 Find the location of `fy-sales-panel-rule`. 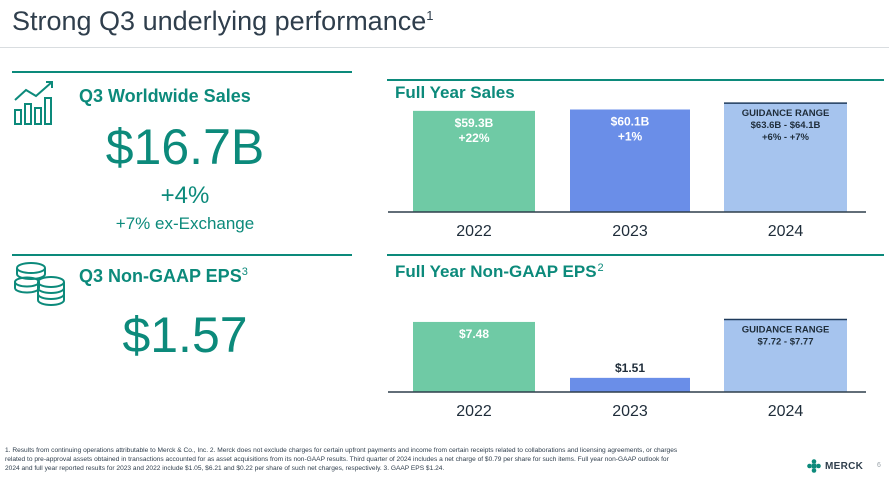

fy-sales-panel-rule is located at coordinates (635, 80).